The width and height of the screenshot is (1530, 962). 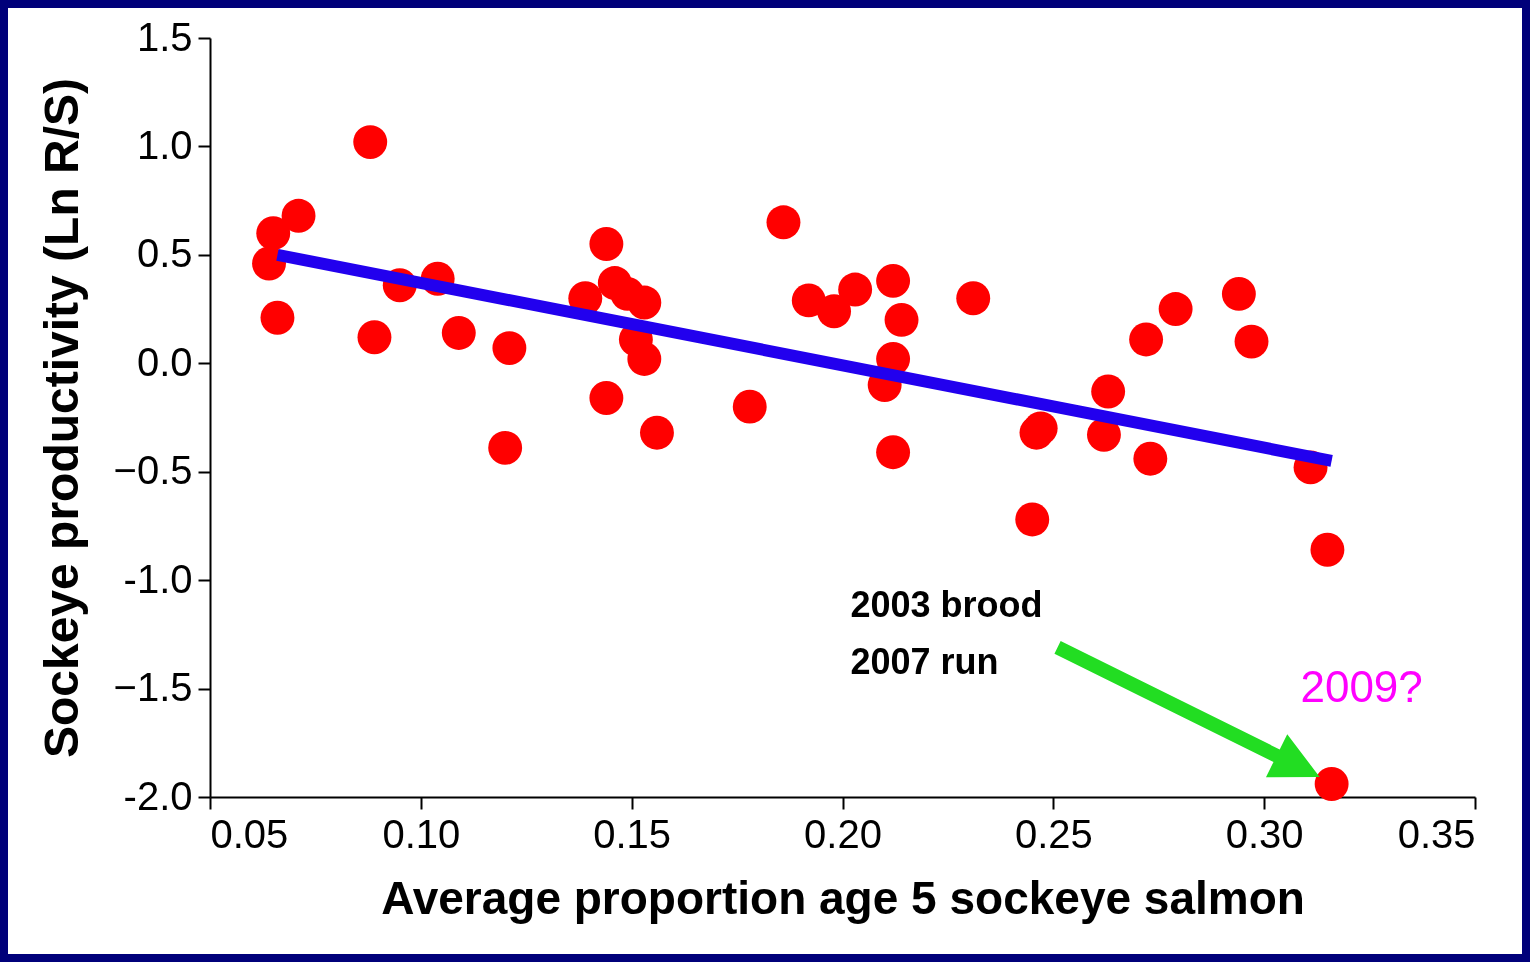 I want to click on y-axis-title: Sockeye productivity (Ln R/S), so click(x=61, y=418).